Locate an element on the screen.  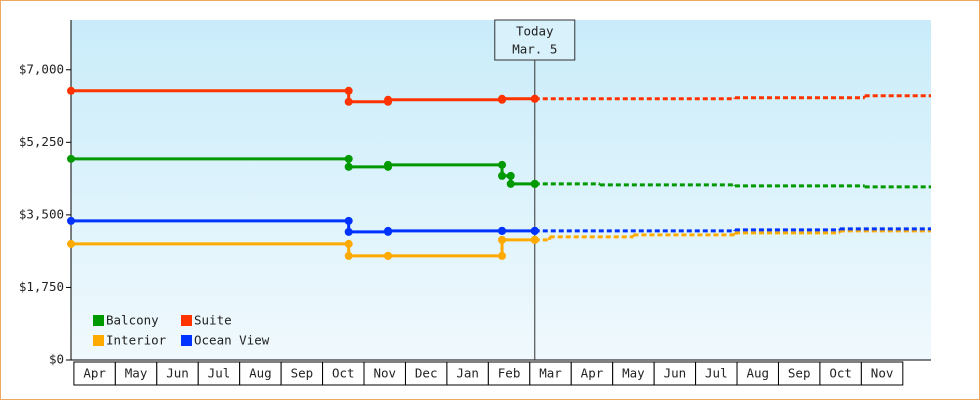
x-tick-label: Mar is located at coordinates (550, 373).